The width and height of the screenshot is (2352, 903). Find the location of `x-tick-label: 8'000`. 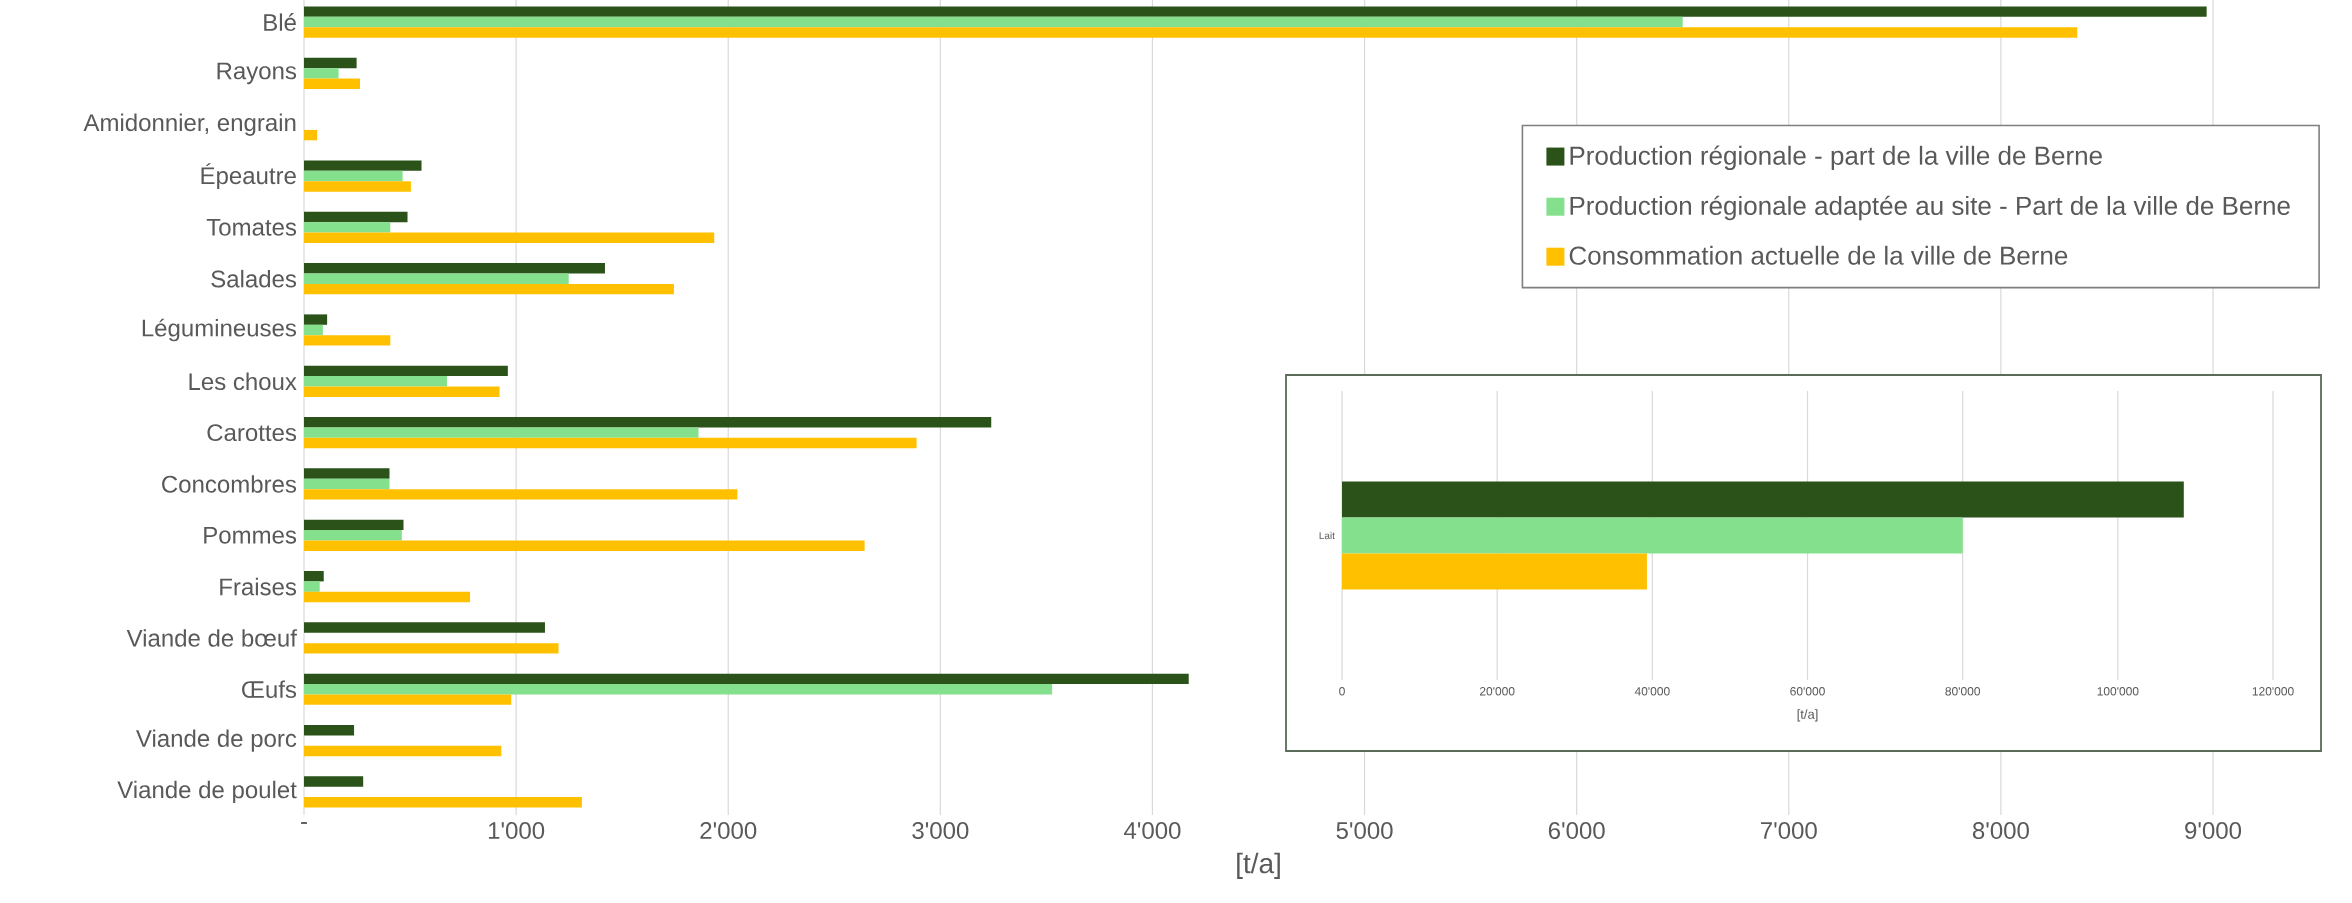

x-tick-label: 8'000 is located at coordinates (2000, 831).